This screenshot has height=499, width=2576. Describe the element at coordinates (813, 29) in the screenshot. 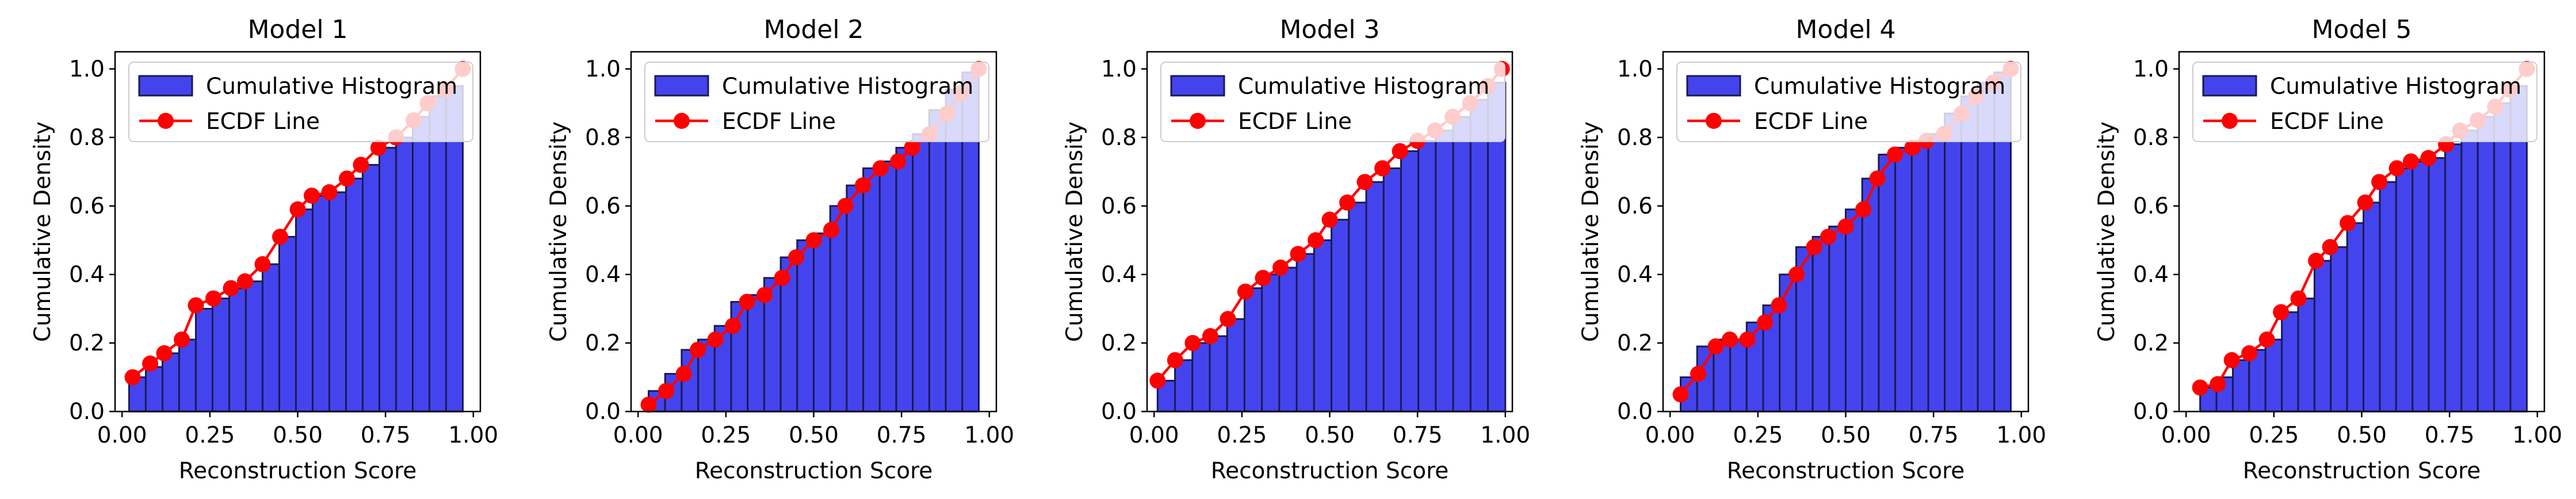

I see `chart-title: Model 2` at that location.